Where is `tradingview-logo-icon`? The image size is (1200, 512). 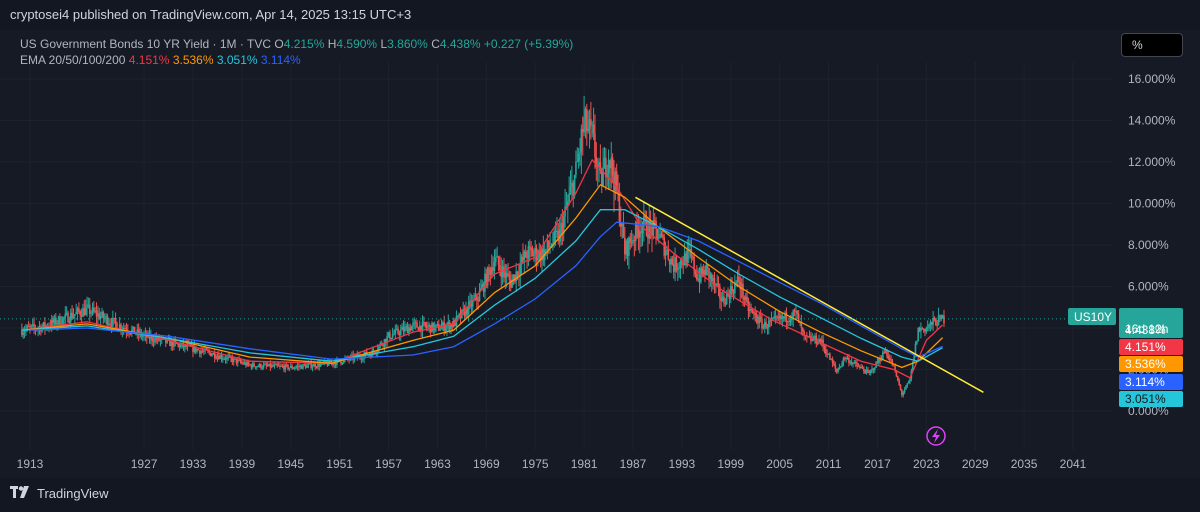
tradingview-logo-icon is located at coordinates (21, 493).